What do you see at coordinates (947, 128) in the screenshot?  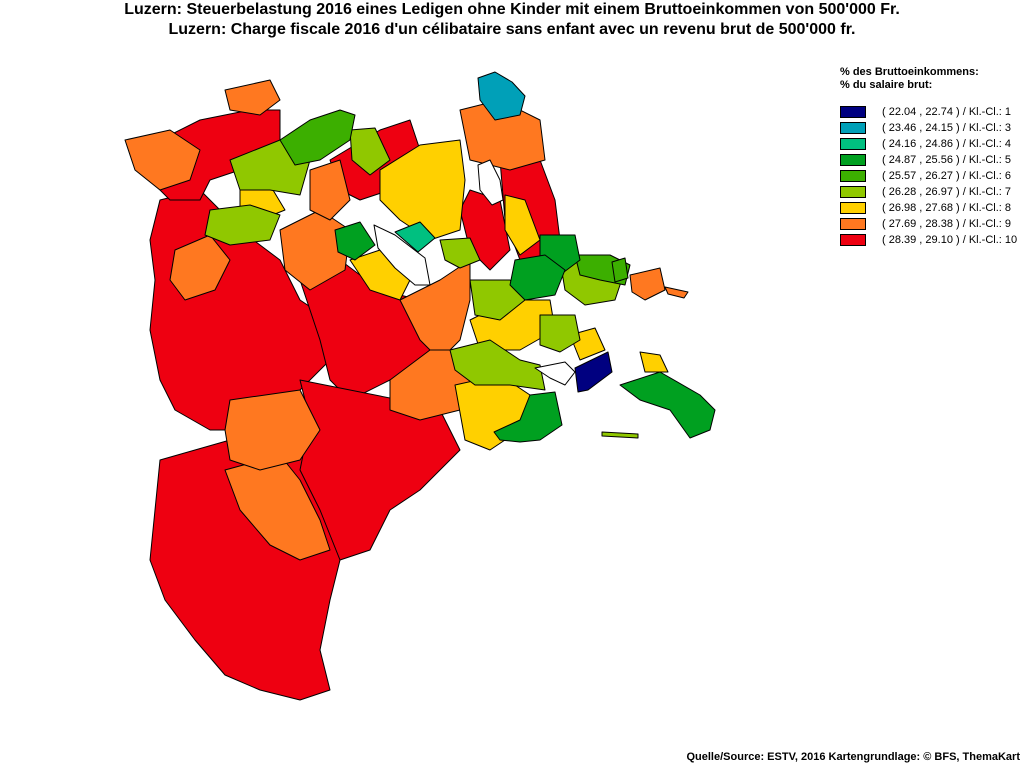 I see `legend-label: ( 23.46 , 24.15 ) / Kl.-Cl.: 3` at bounding box center [947, 128].